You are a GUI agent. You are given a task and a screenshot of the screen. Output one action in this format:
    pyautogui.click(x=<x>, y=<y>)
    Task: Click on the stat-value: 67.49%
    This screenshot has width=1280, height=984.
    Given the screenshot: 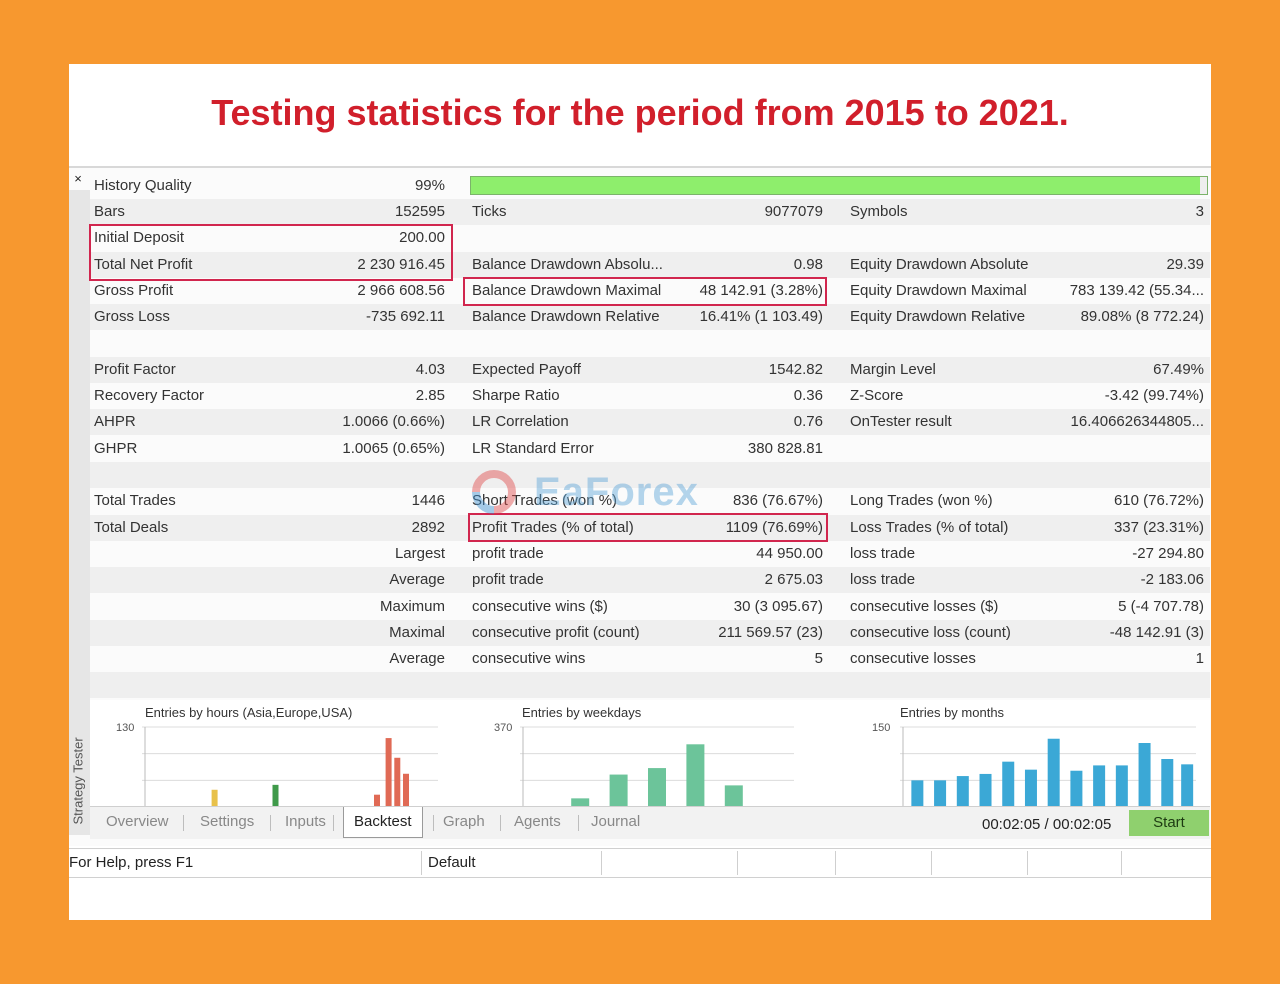 What is the action you would take?
    pyautogui.click(x=1178, y=369)
    